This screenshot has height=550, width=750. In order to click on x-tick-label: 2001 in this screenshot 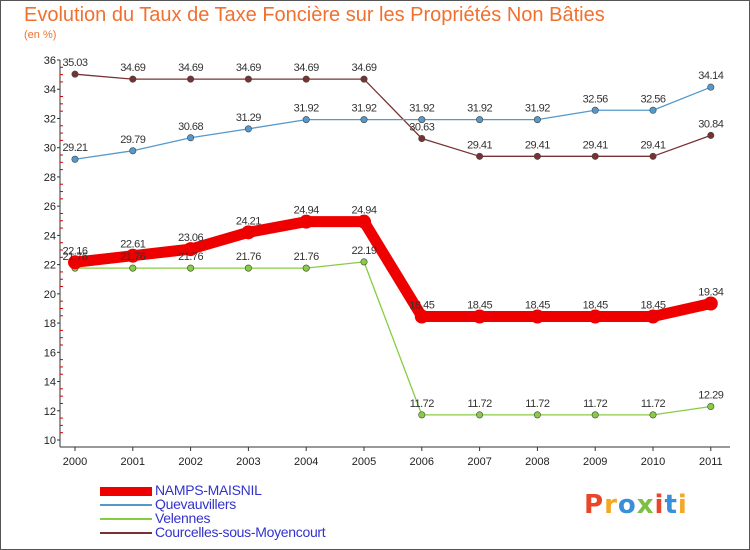, I will do `click(133, 462)`.